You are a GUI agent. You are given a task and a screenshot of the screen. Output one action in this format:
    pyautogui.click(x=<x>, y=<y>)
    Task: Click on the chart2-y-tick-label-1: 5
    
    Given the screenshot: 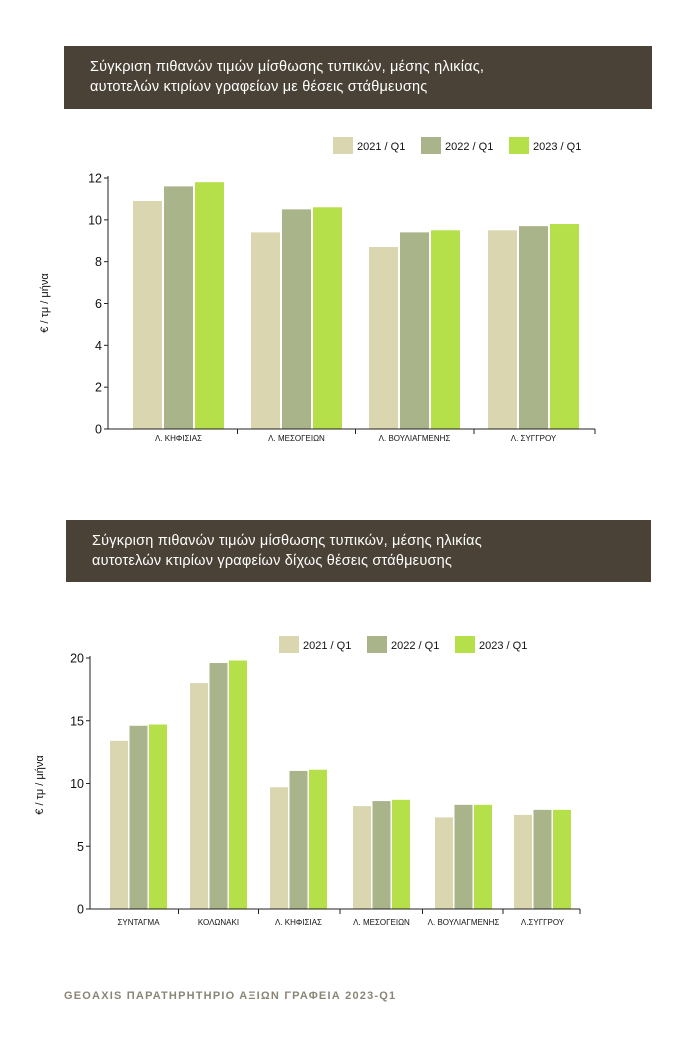 What is the action you would take?
    pyautogui.click(x=80, y=847)
    